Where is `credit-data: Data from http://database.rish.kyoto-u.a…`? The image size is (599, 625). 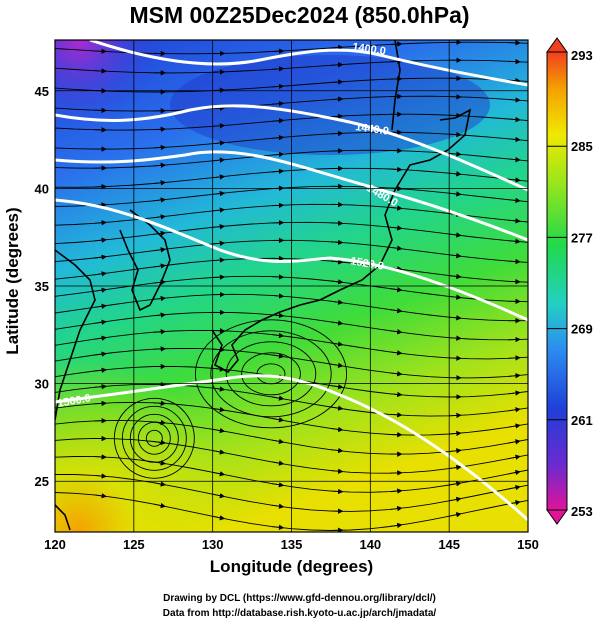 credit-data: Data from http://database.rish.kyoto-u.a… is located at coordinates (299, 613).